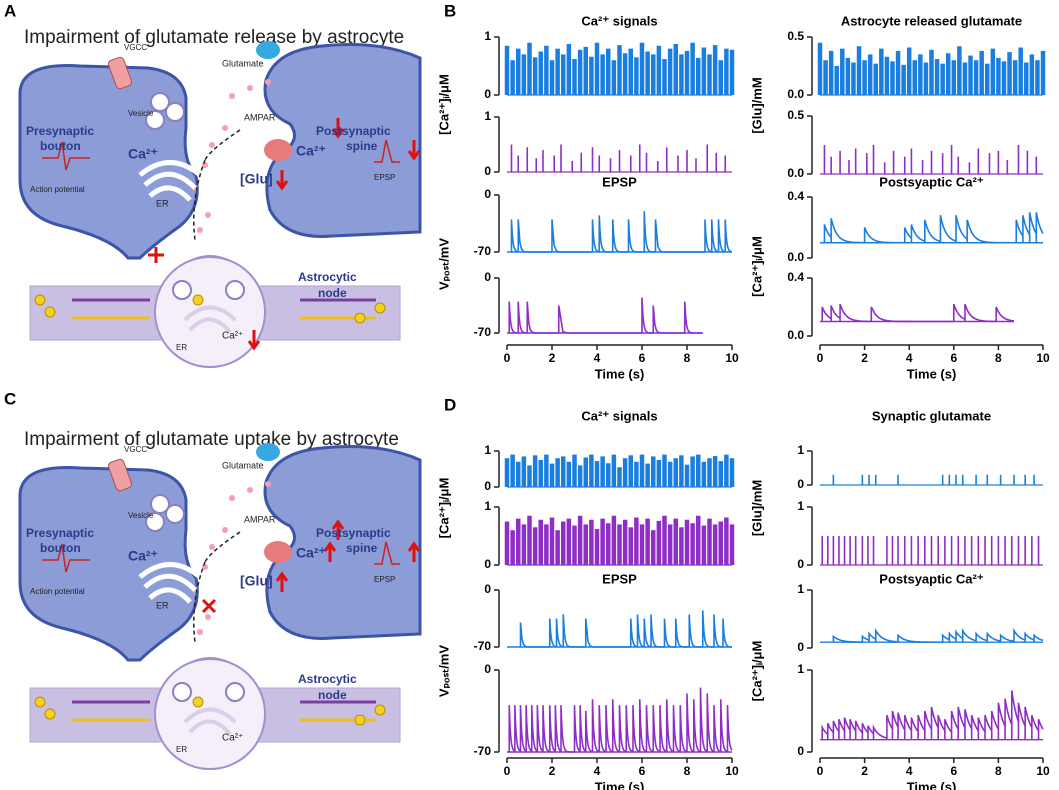  Describe the element at coordinates (135, 449) in the screenshot. I see `vgcc: VGCC` at that location.